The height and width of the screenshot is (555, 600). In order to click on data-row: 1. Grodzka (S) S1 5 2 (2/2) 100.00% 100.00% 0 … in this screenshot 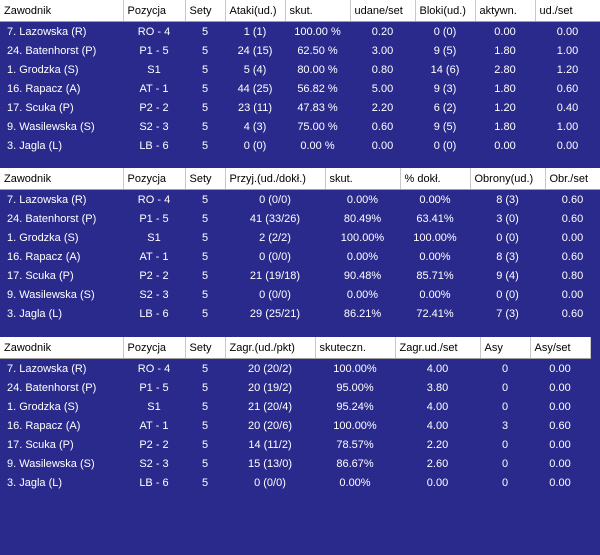, I will do `click(300, 237)`.